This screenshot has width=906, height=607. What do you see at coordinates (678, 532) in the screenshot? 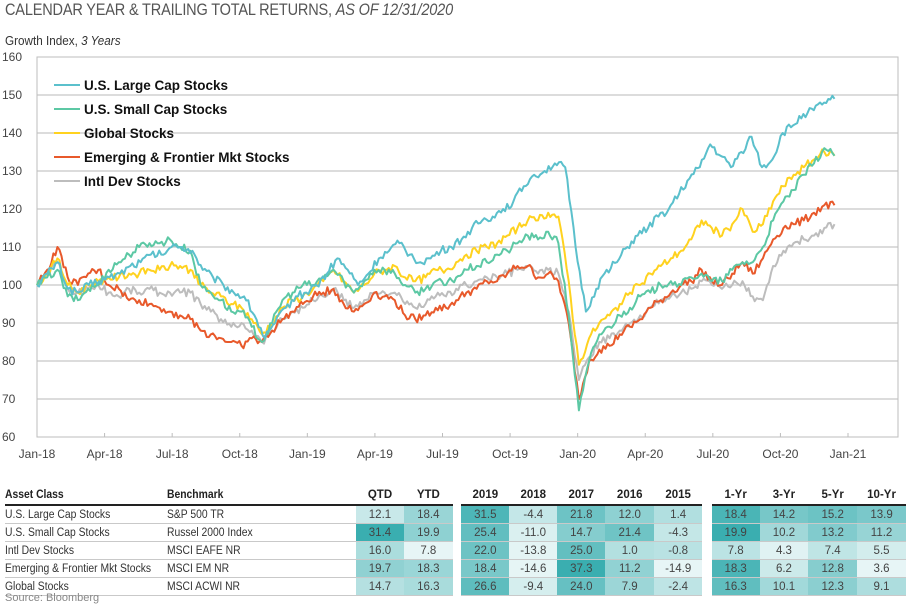
I see `calendar-return-cell: -4.3` at bounding box center [678, 532].